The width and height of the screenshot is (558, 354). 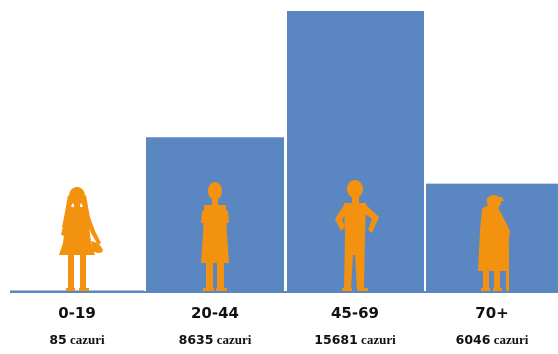 I want to click on girl-silhouette-icon, so click(x=81, y=239).